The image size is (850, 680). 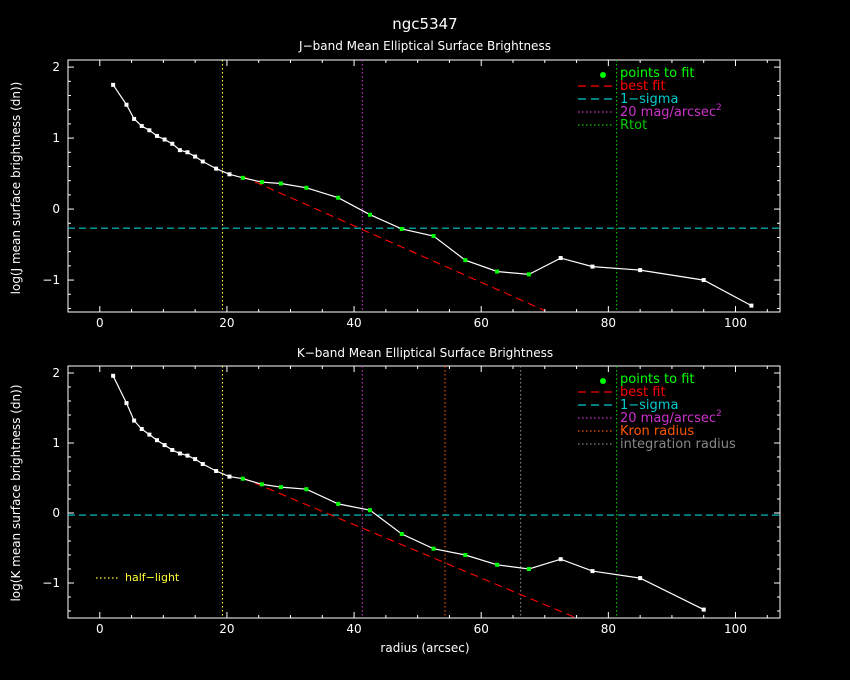 I want to click on j-band-legend-marker, so click(x=603, y=75).